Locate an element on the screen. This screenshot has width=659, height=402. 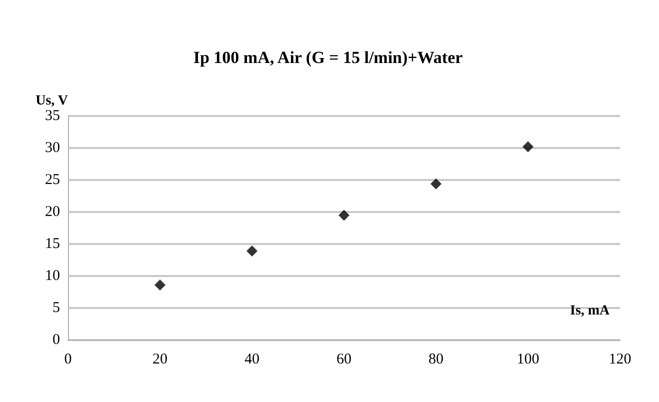
x-tick-label: 40 is located at coordinates (252, 360).